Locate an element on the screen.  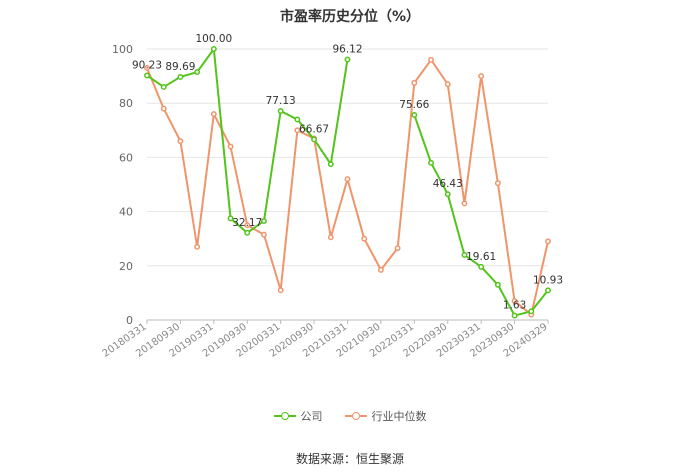
y-tick-label: 100 is located at coordinates (122, 49).